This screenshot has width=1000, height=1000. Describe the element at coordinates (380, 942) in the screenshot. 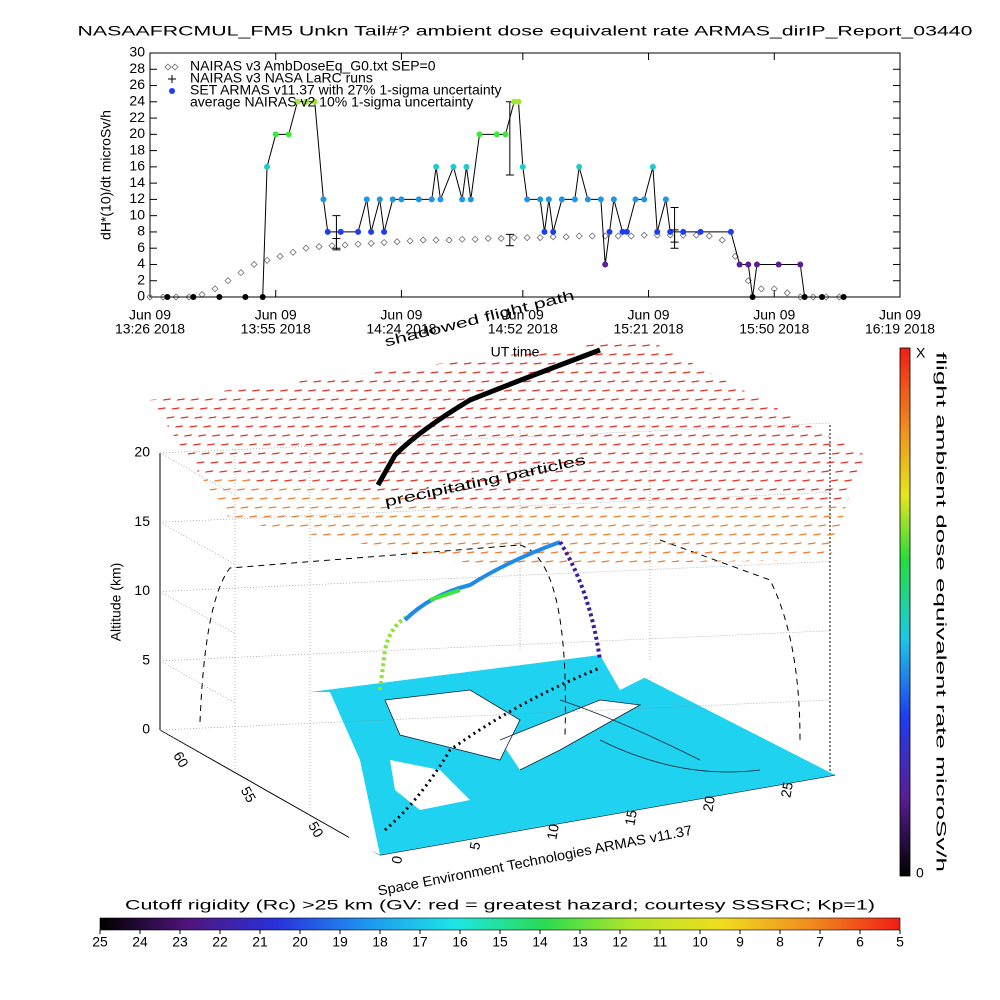

I see `colorbar-tick-label: 18` at that location.